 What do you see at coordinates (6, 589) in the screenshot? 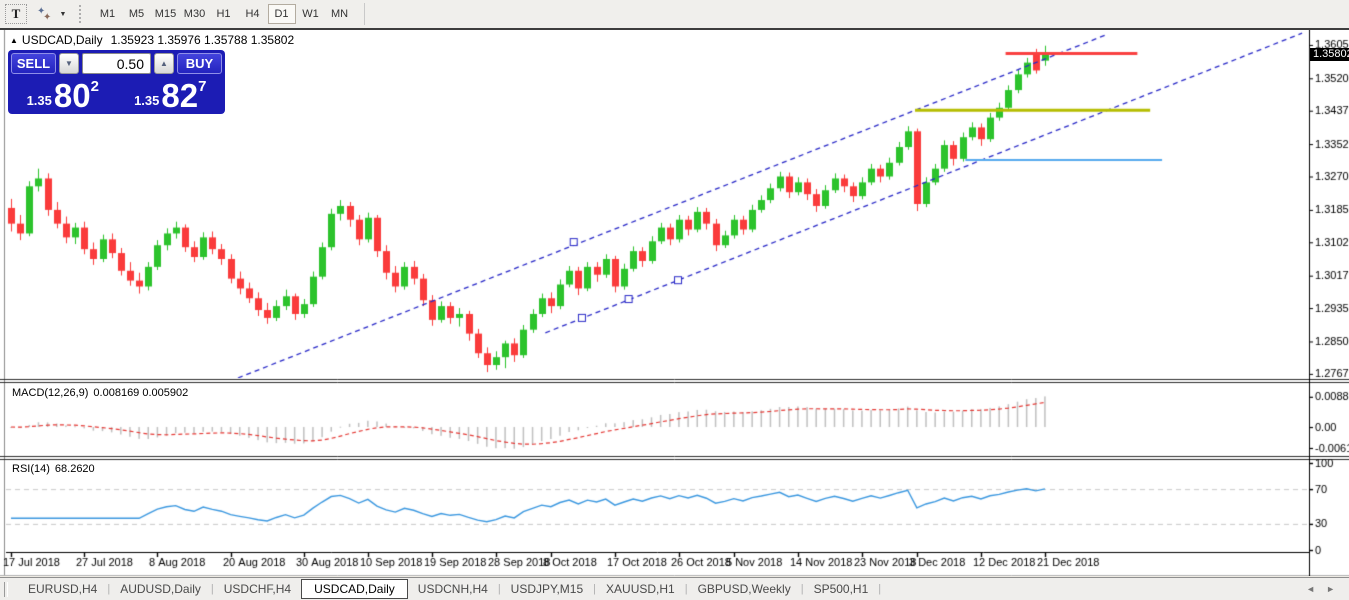
I see `tab-bar-edge` at bounding box center [6, 589].